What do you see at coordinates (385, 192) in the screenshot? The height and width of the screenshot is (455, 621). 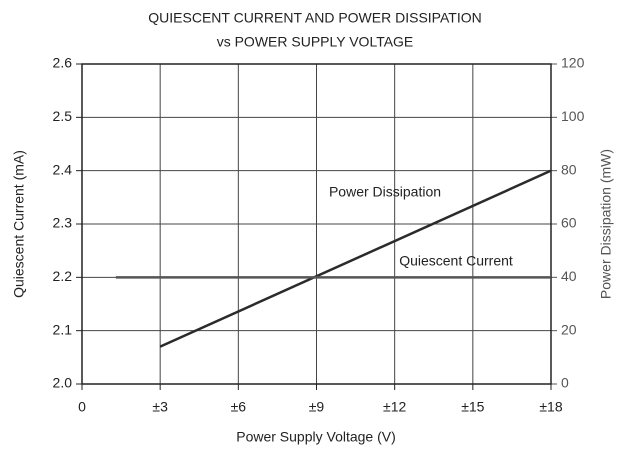 I see `series-label: Power Dissipation` at bounding box center [385, 192].